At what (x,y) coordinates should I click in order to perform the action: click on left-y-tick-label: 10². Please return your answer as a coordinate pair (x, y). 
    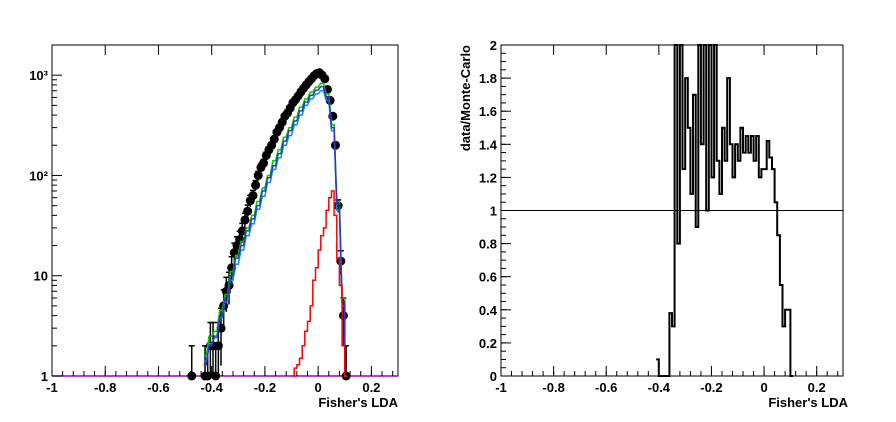
    Looking at the image, I should click on (38, 175).